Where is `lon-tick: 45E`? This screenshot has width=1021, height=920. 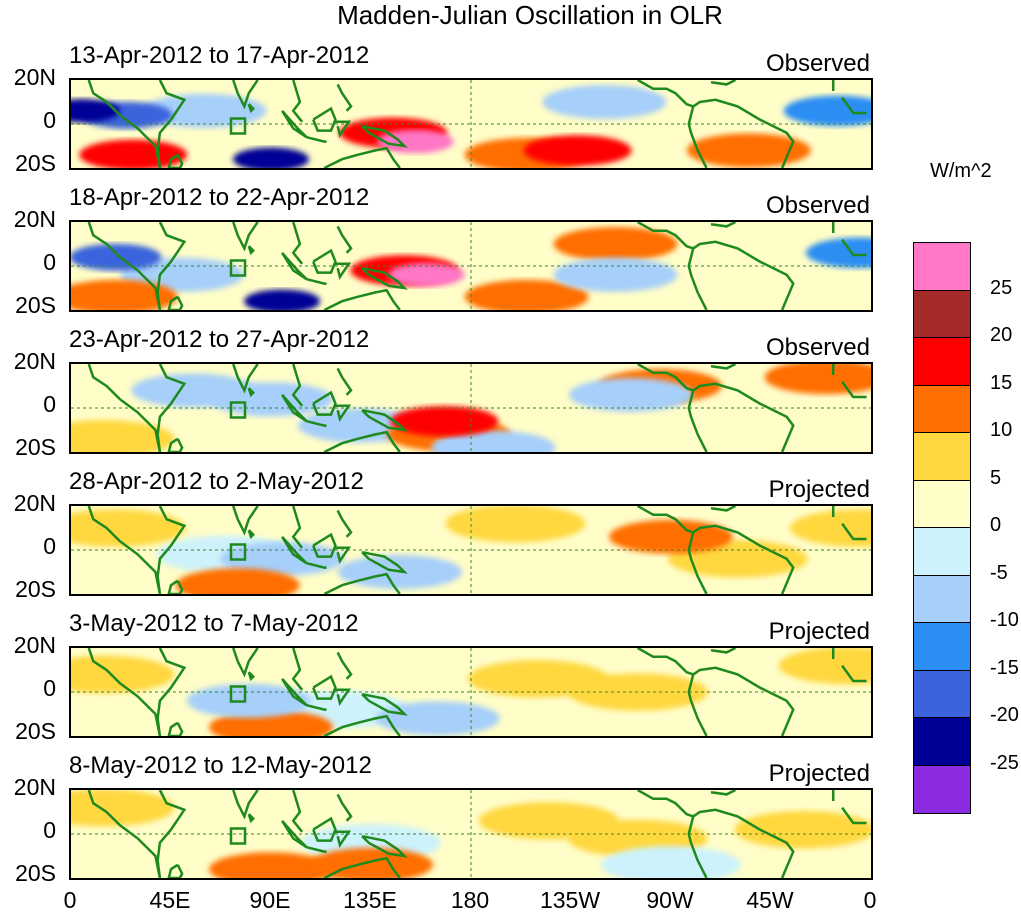 lon-tick: 45E is located at coordinates (170, 900).